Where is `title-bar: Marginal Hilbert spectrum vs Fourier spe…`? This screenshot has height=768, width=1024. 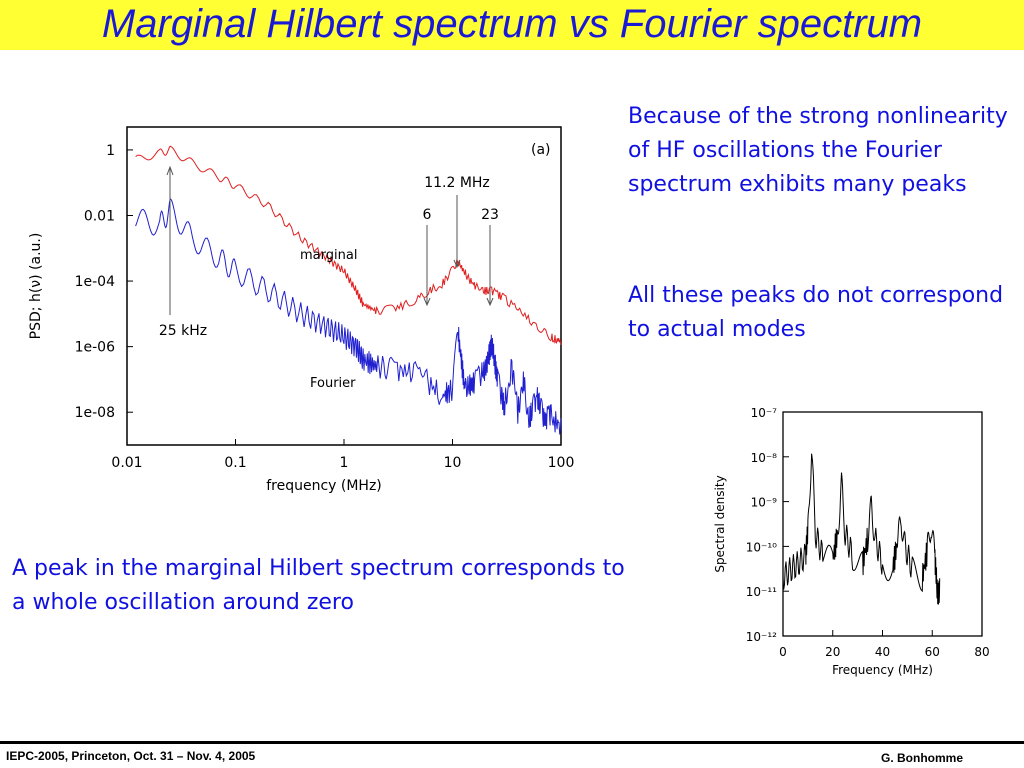 title-bar: Marginal Hilbert spectrum vs Fourier spe… is located at coordinates (512, 25).